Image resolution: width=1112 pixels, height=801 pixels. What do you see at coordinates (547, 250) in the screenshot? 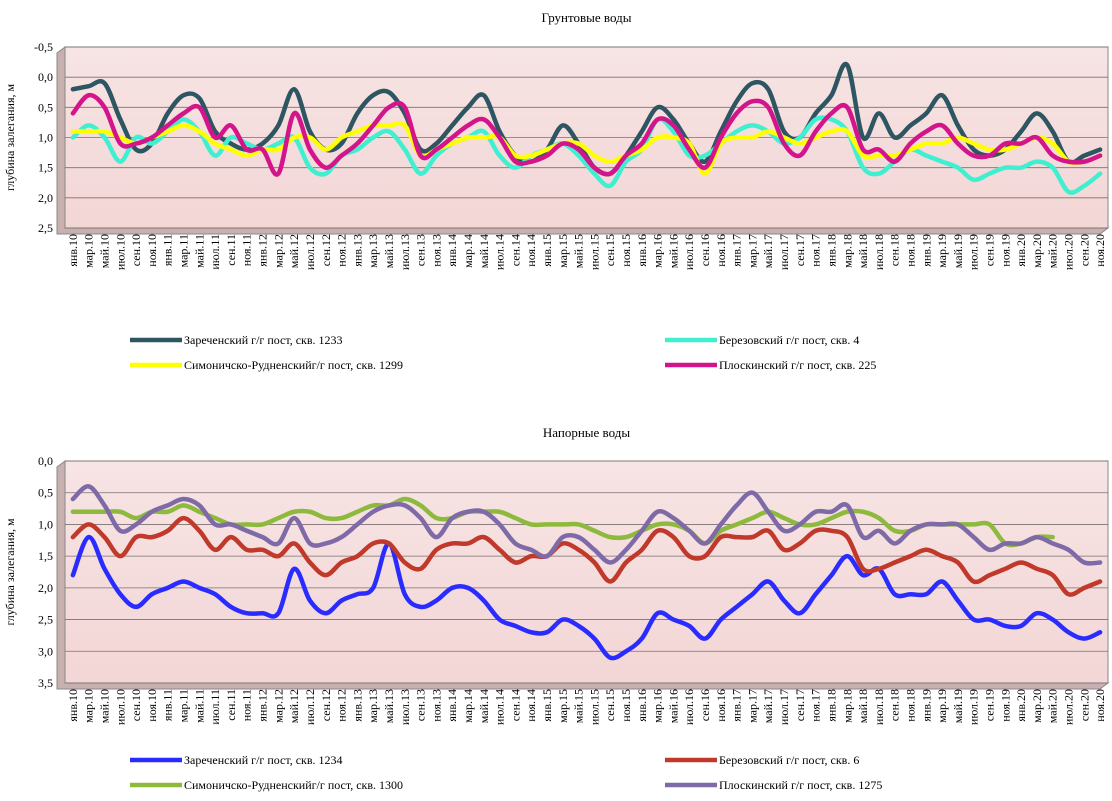
I see `x-tick-label: янв.15` at bounding box center [547, 250].